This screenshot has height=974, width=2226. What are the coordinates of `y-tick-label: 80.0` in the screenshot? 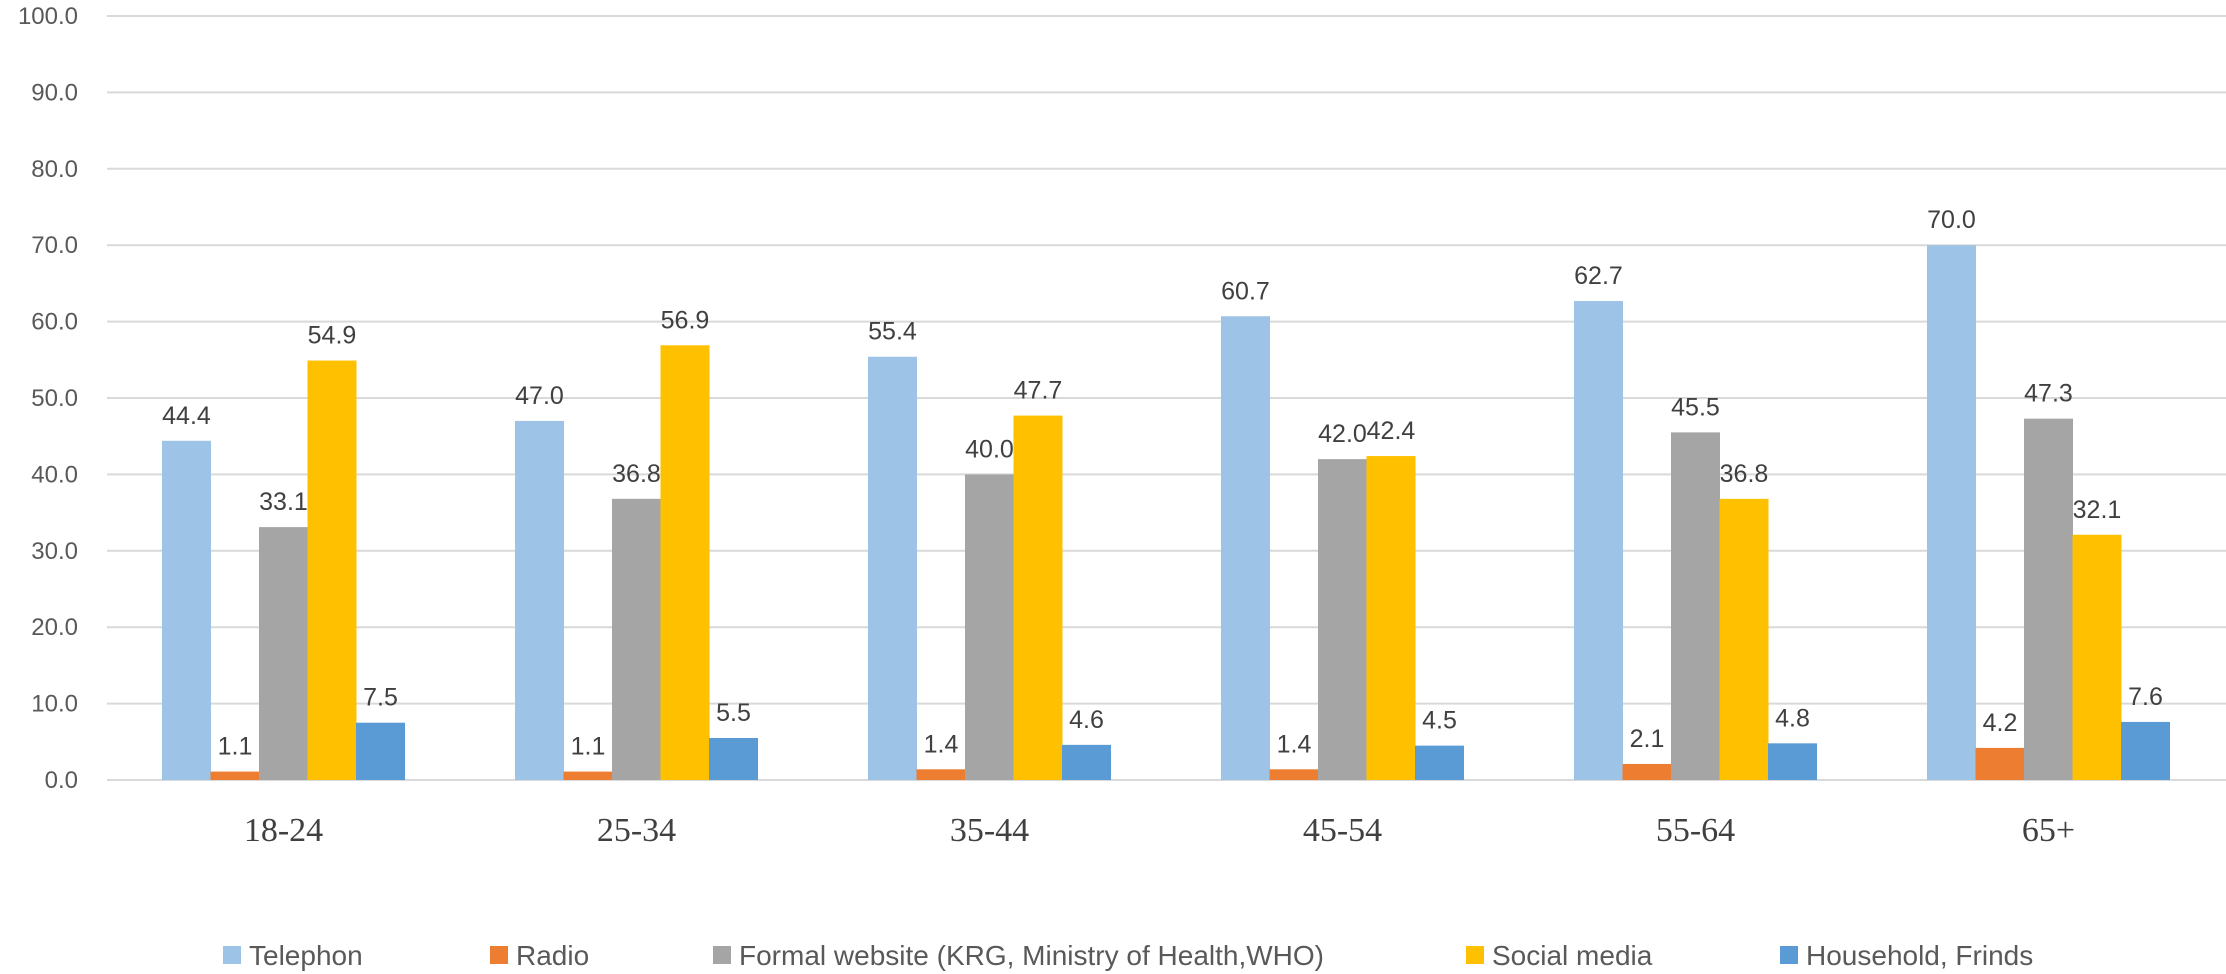 It's located at (54, 169).